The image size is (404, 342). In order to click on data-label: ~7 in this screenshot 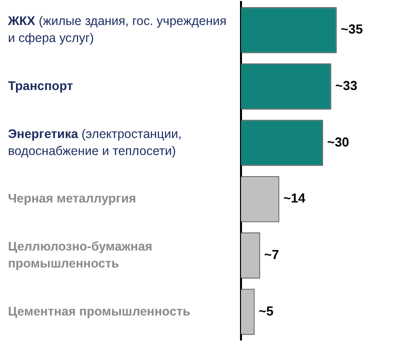, I will do `click(271, 254)`.